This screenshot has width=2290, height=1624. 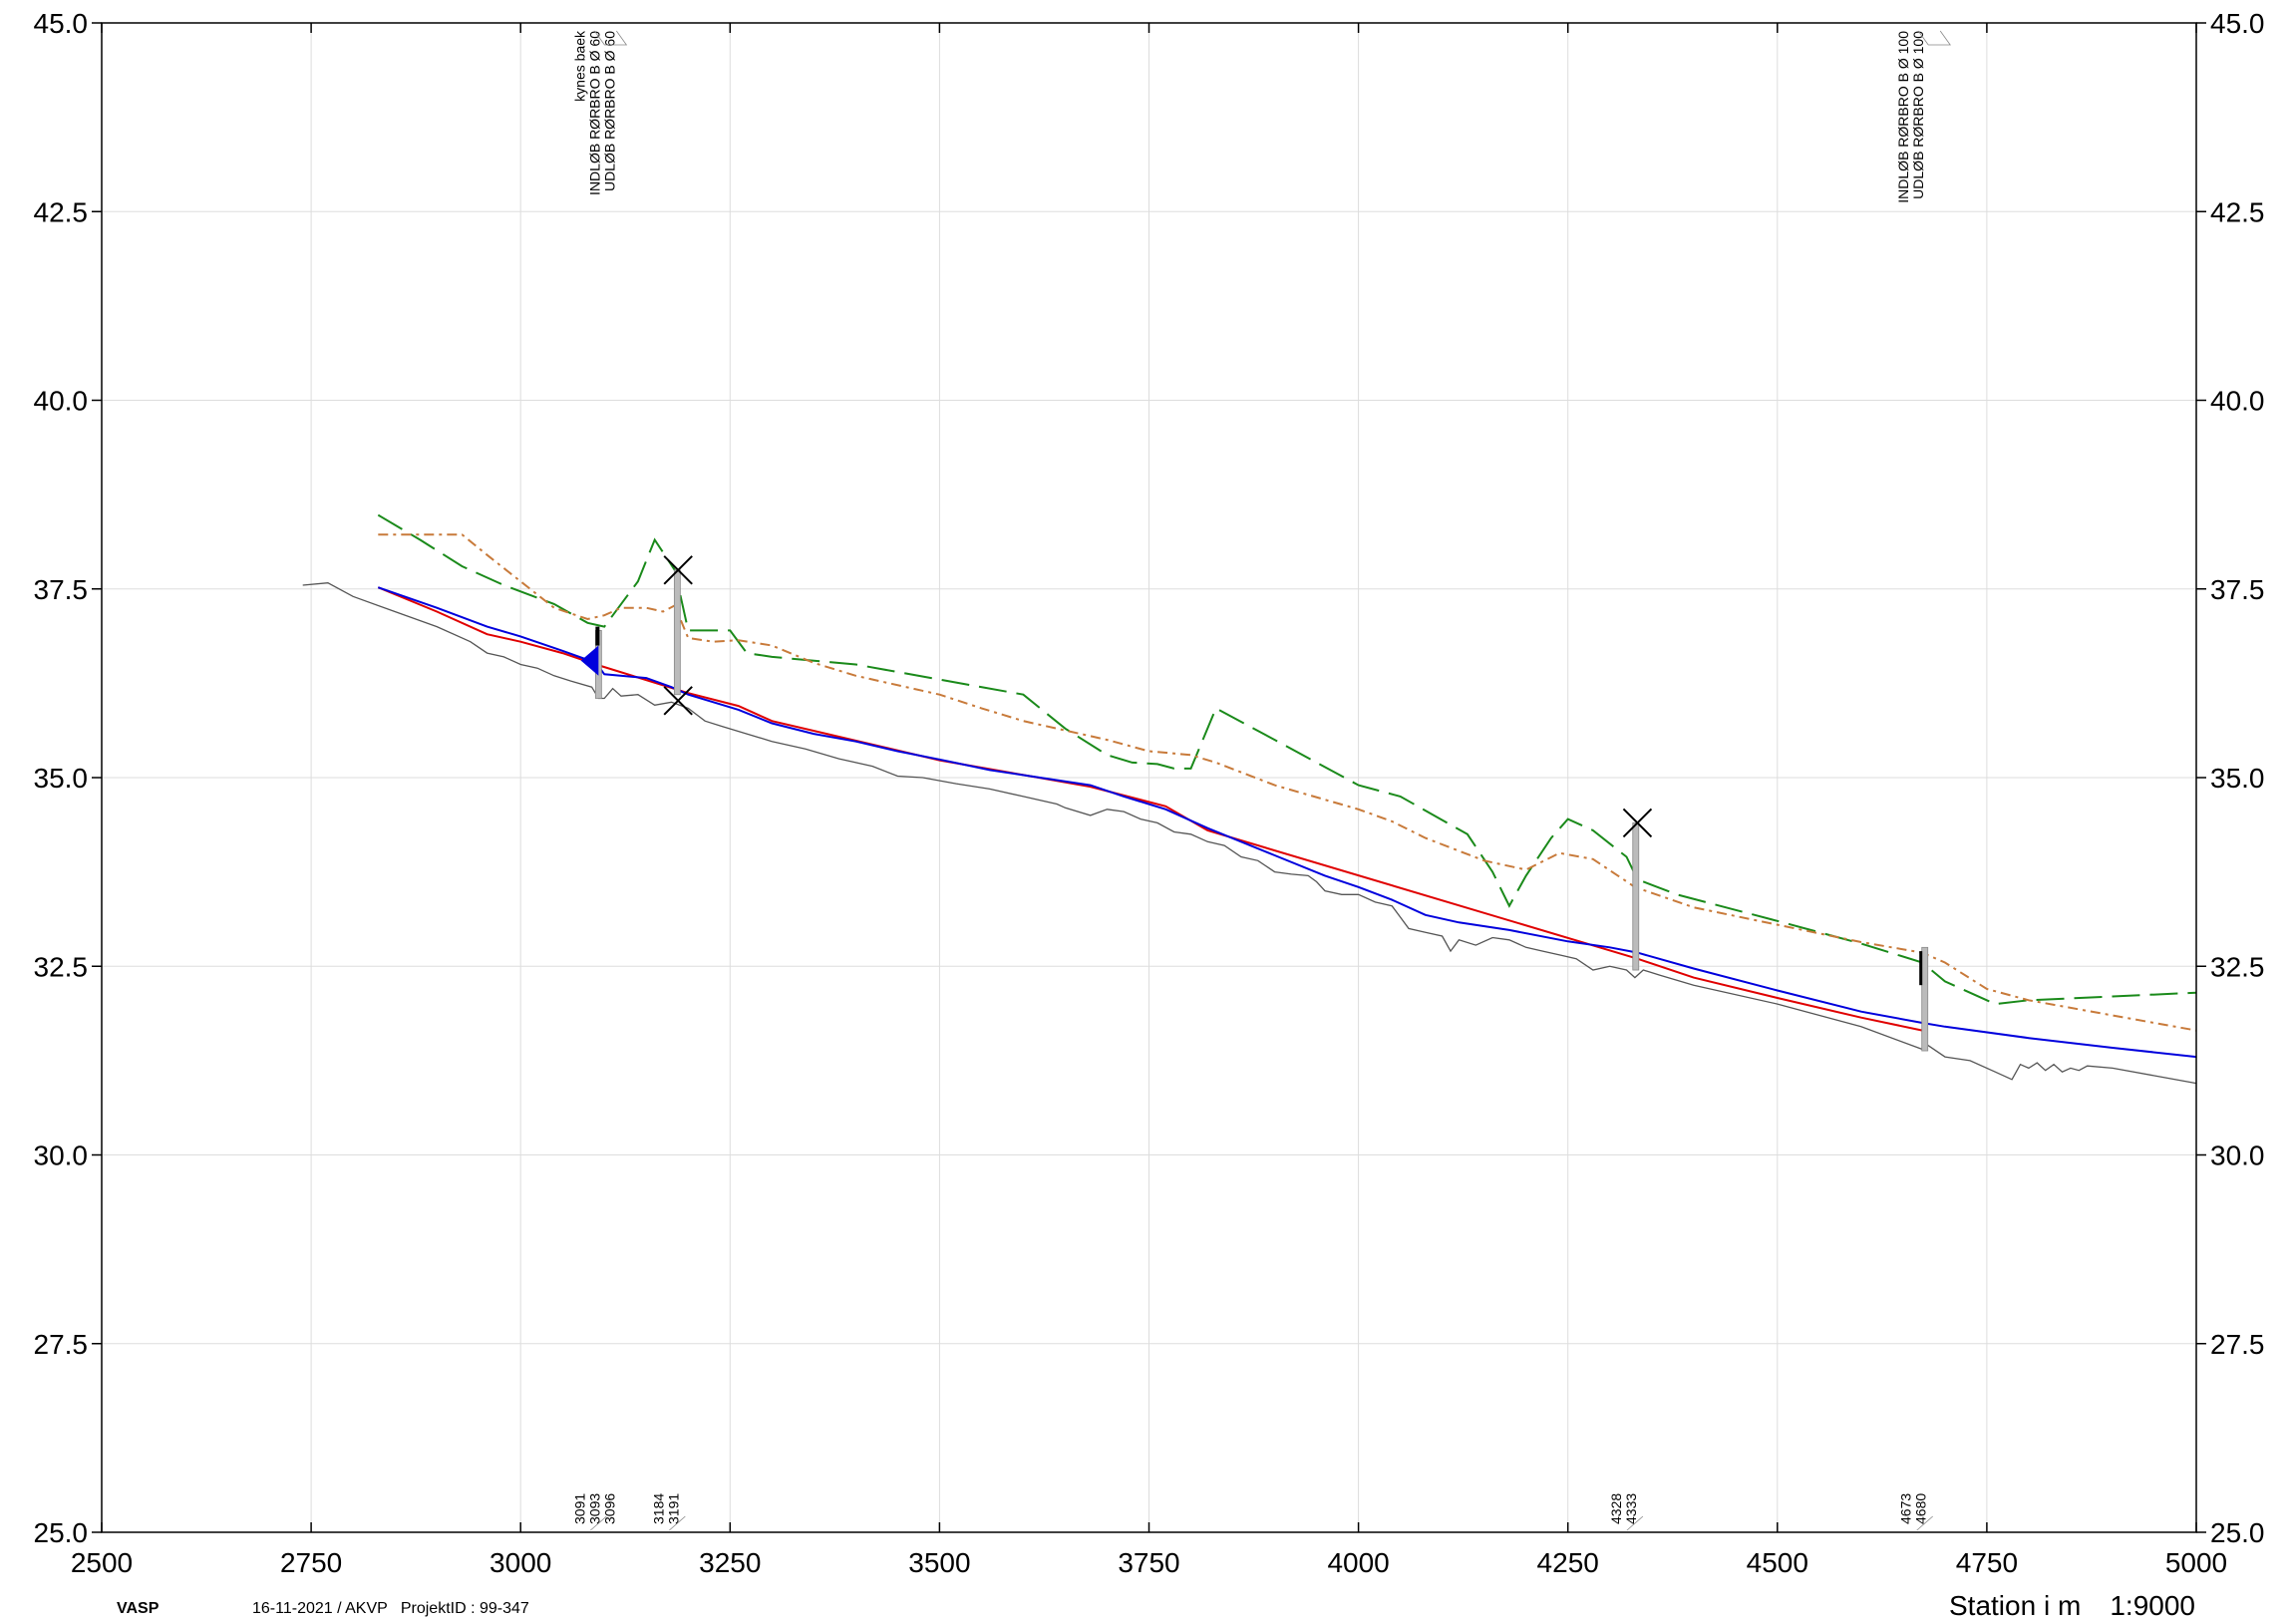 What do you see at coordinates (2237, 212) in the screenshot?
I see `y-tick-label-right: 42.5` at bounding box center [2237, 212].